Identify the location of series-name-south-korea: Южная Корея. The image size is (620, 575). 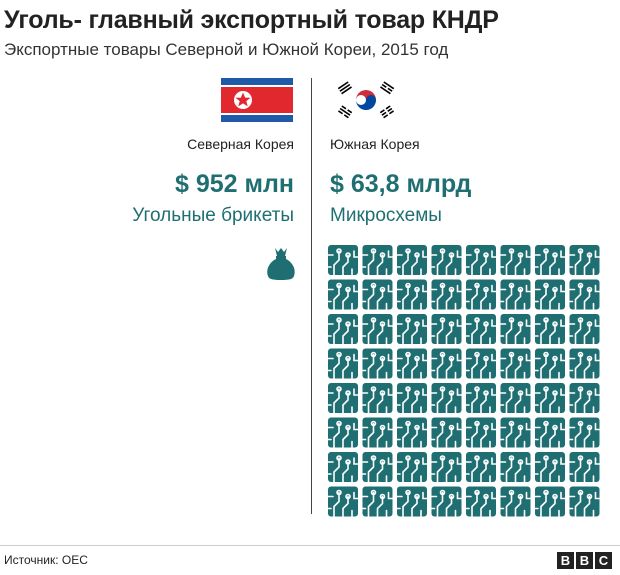
(375, 144).